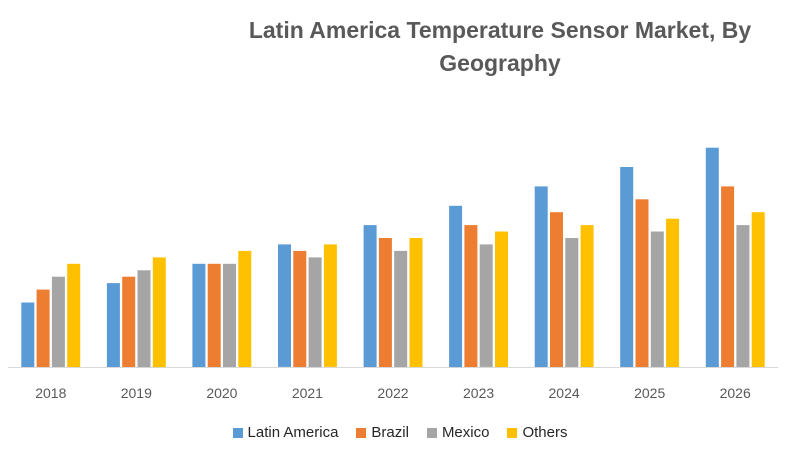 This screenshot has width=800, height=458. Describe the element at coordinates (735, 393) in the screenshot. I see `x-tick-label-2026: 2026` at that location.